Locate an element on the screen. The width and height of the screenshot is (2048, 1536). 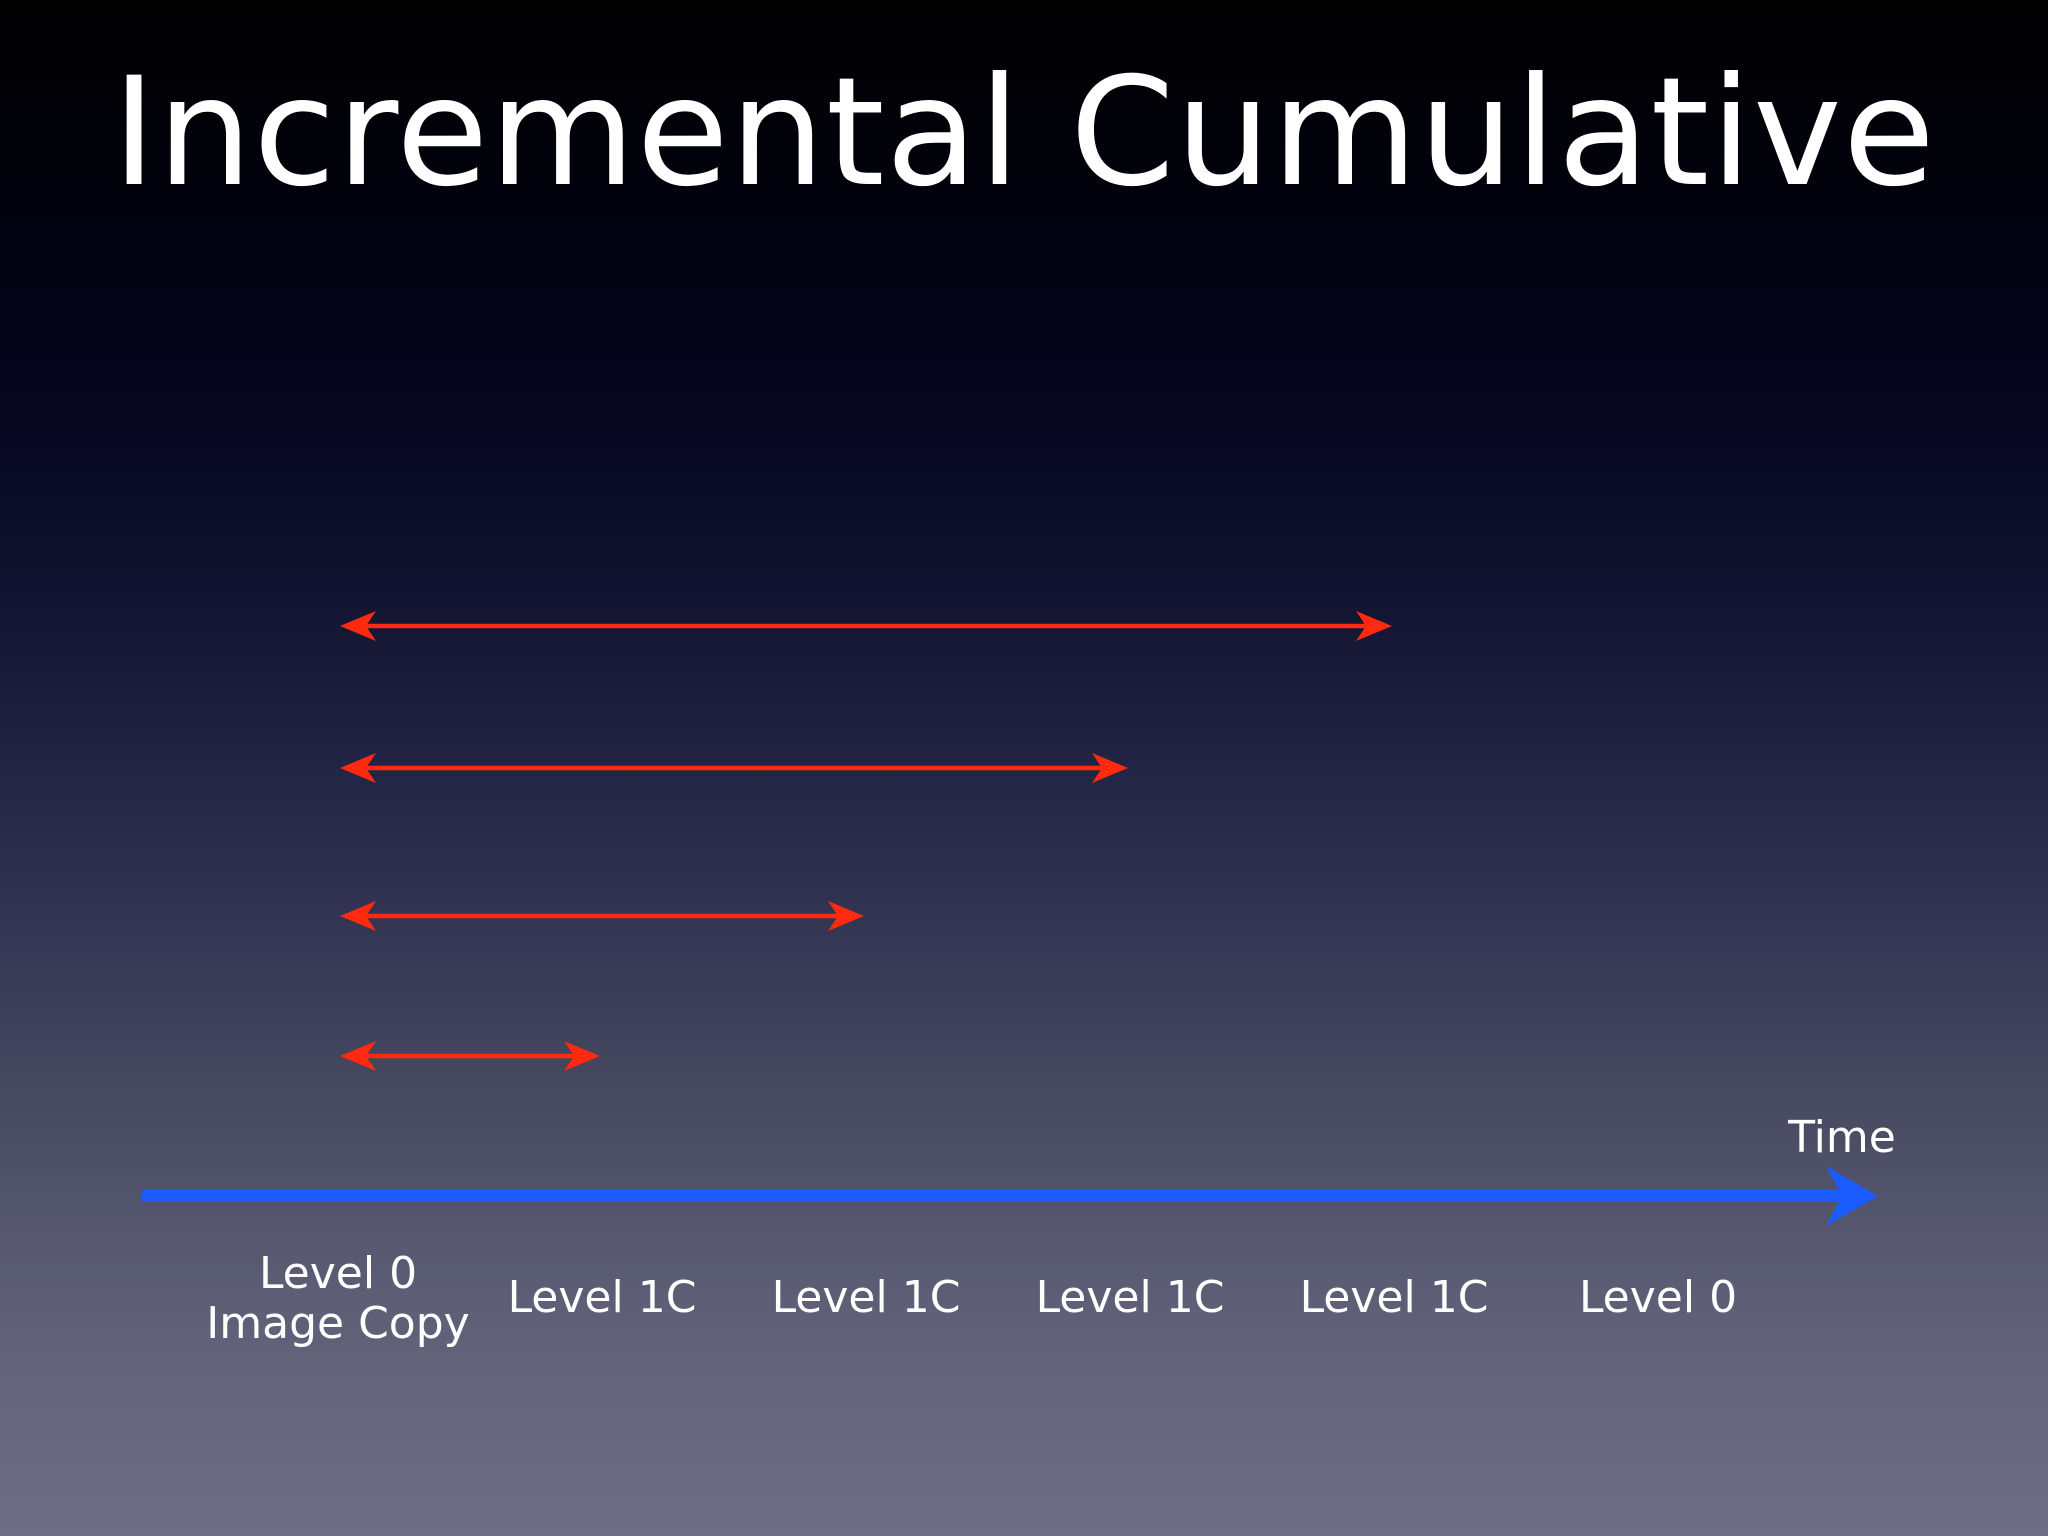
time-axis is located at coordinates (1010, 1196).